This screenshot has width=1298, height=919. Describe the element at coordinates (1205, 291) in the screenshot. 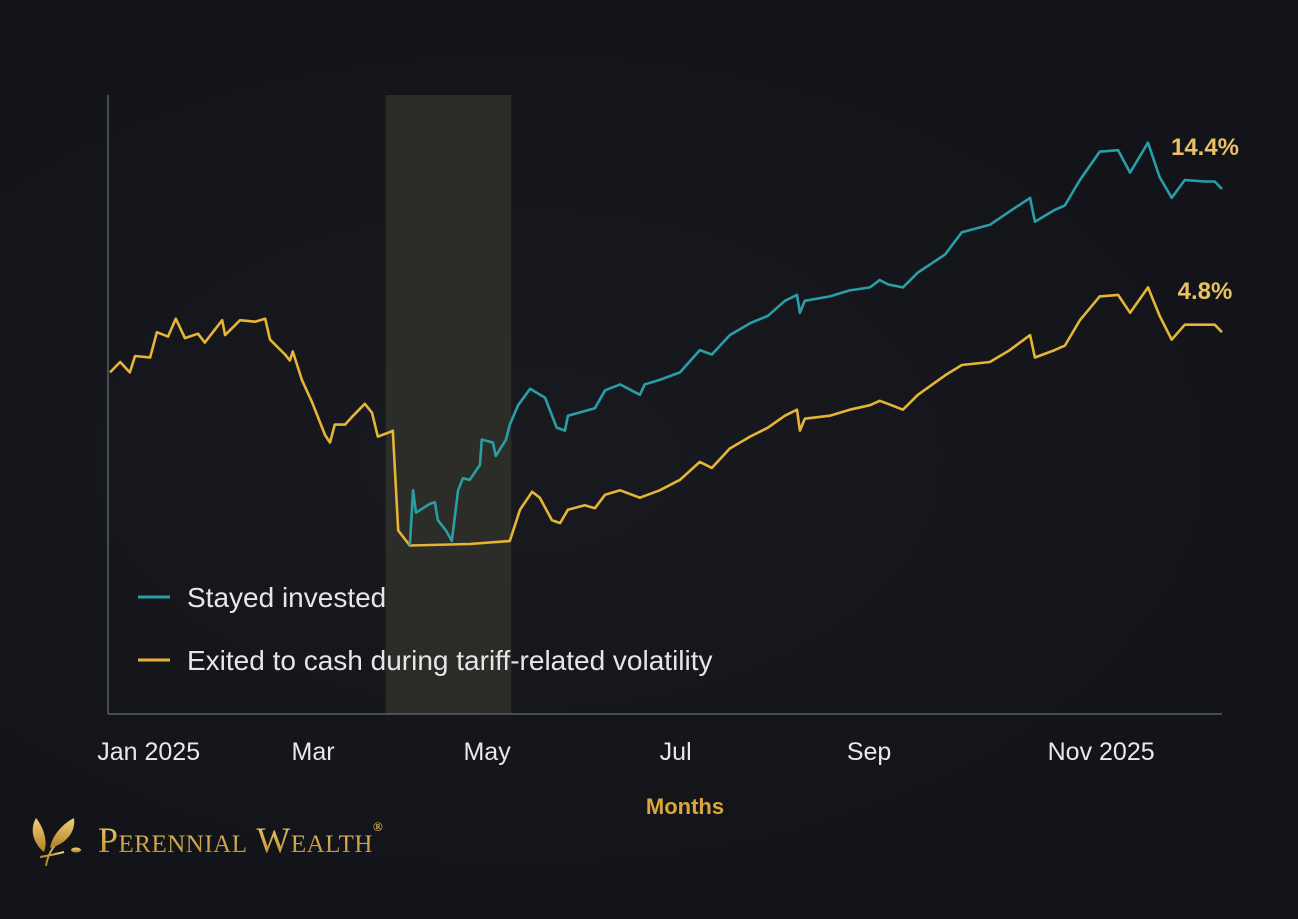

I see `end-label-exited: 4.8%` at that location.